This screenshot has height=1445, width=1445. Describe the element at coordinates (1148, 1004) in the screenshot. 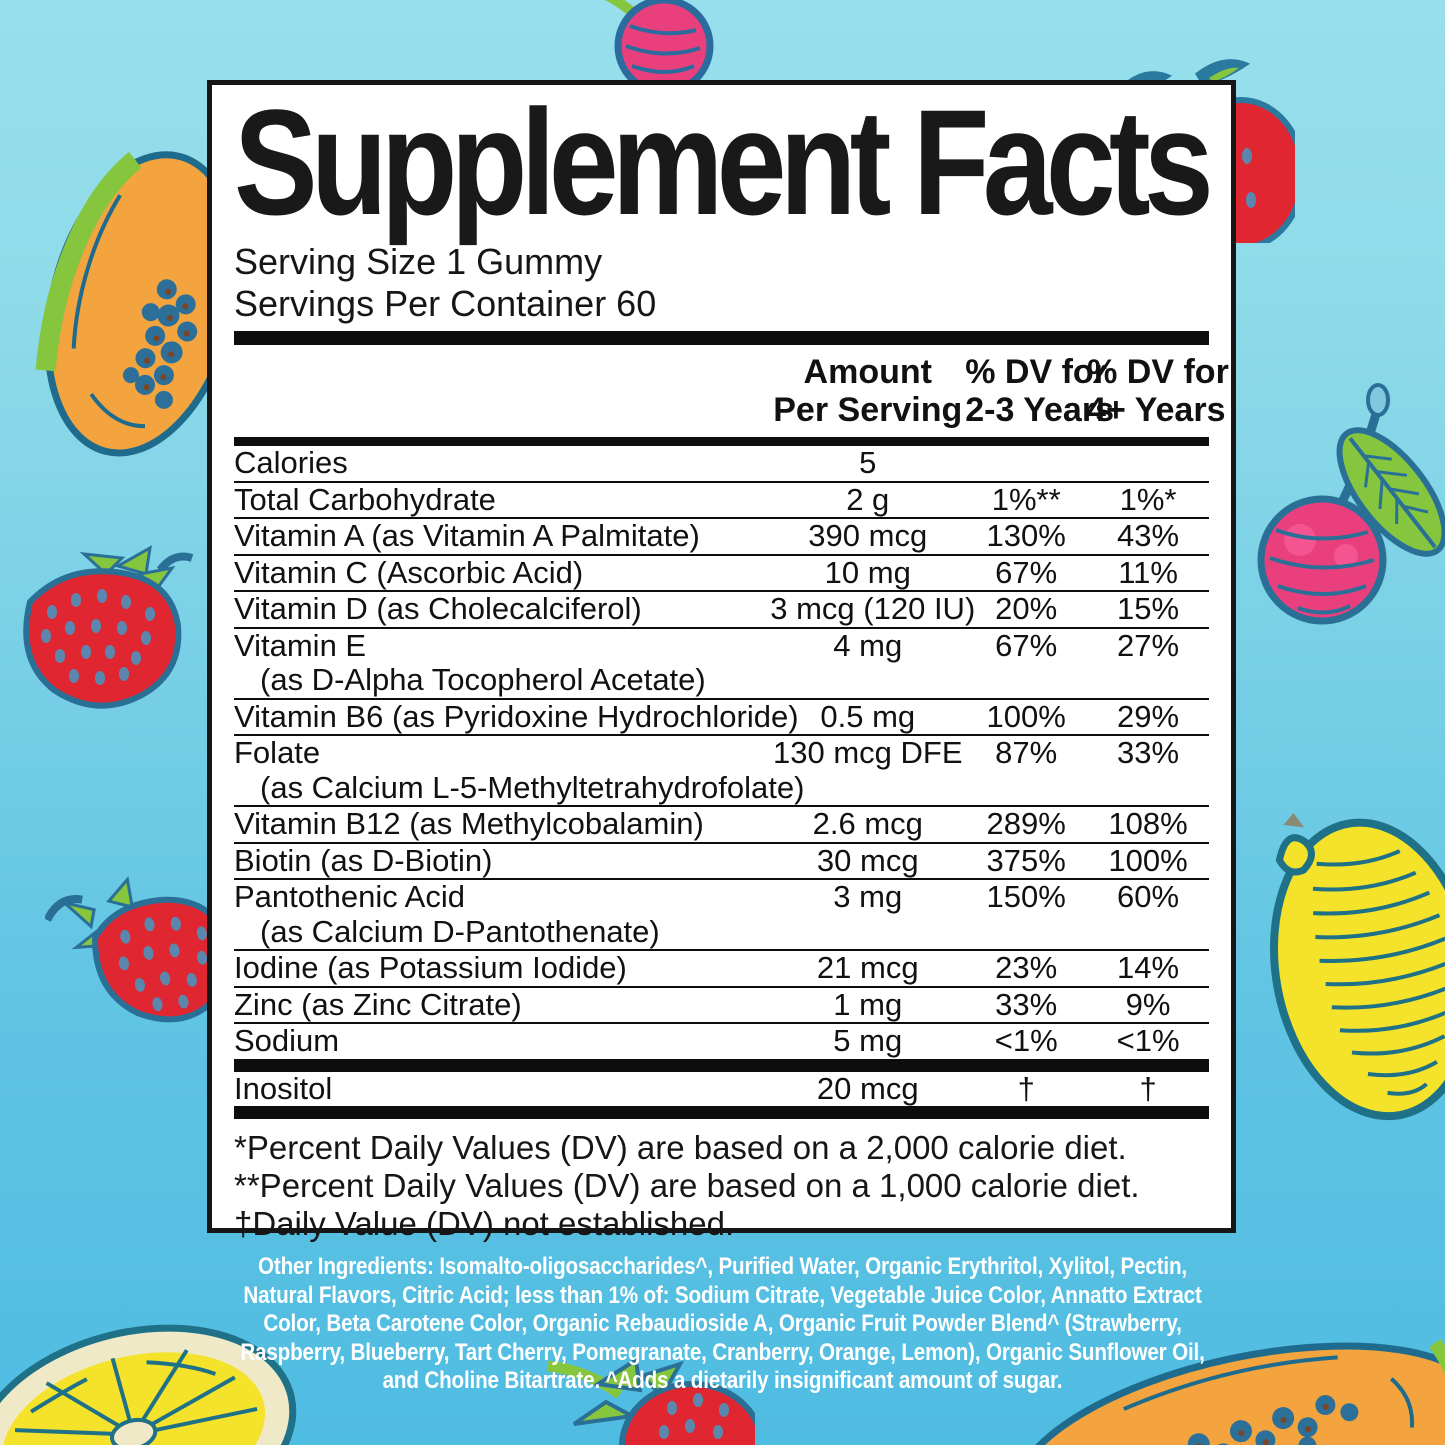

I see `nutrient-dv-4plus: 9%` at that location.